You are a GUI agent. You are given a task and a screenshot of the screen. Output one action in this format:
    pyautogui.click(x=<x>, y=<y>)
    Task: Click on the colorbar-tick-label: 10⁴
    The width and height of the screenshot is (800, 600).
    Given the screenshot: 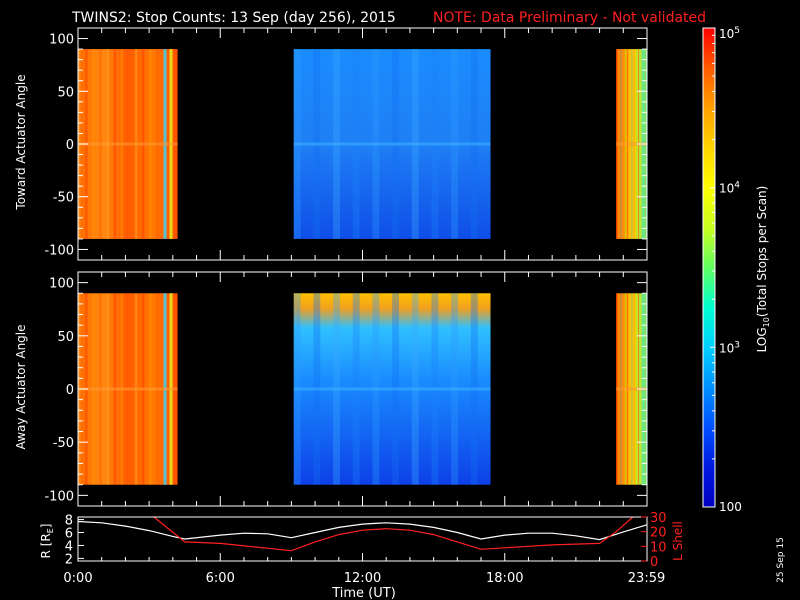 What is the action you would take?
    pyautogui.click(x=729, y=188)
    